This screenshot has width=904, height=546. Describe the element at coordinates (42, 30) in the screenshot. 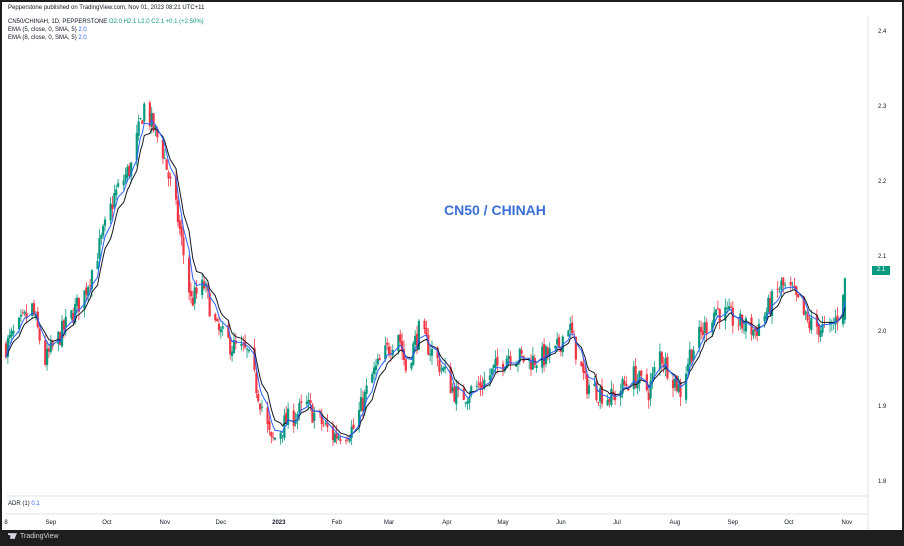

I see `legend-ema5-label: EMA (5, close, 0, SMA, 5)` at that location.